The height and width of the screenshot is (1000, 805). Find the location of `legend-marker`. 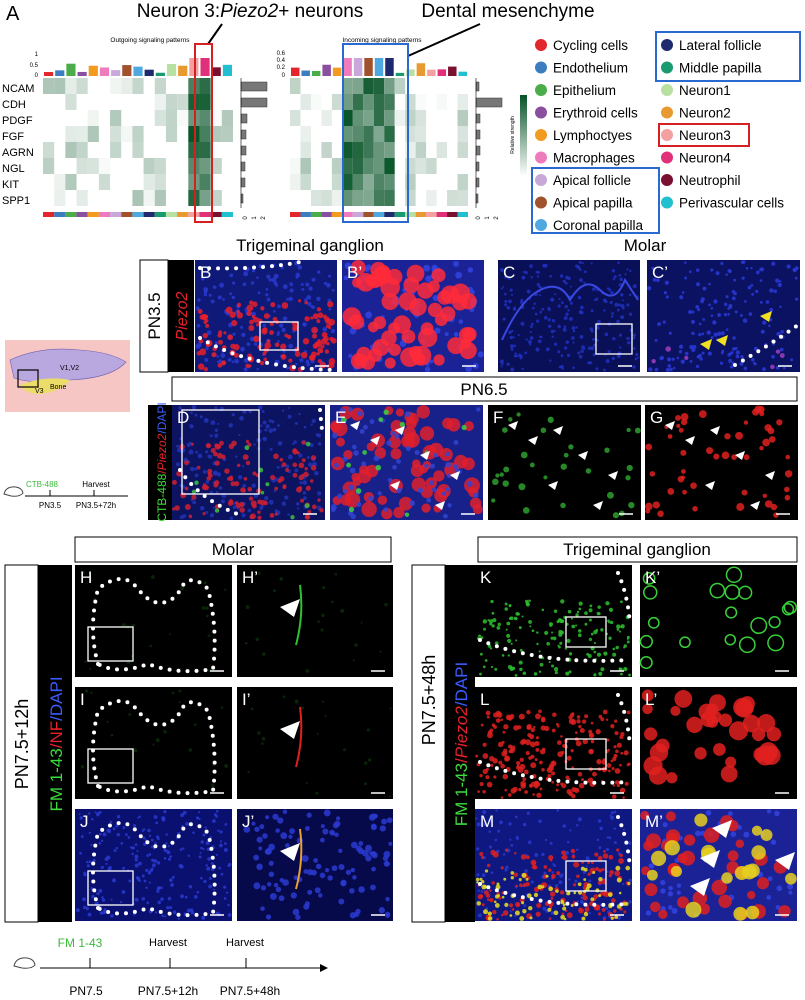

legend-marker is located at coordinates (667, 67).